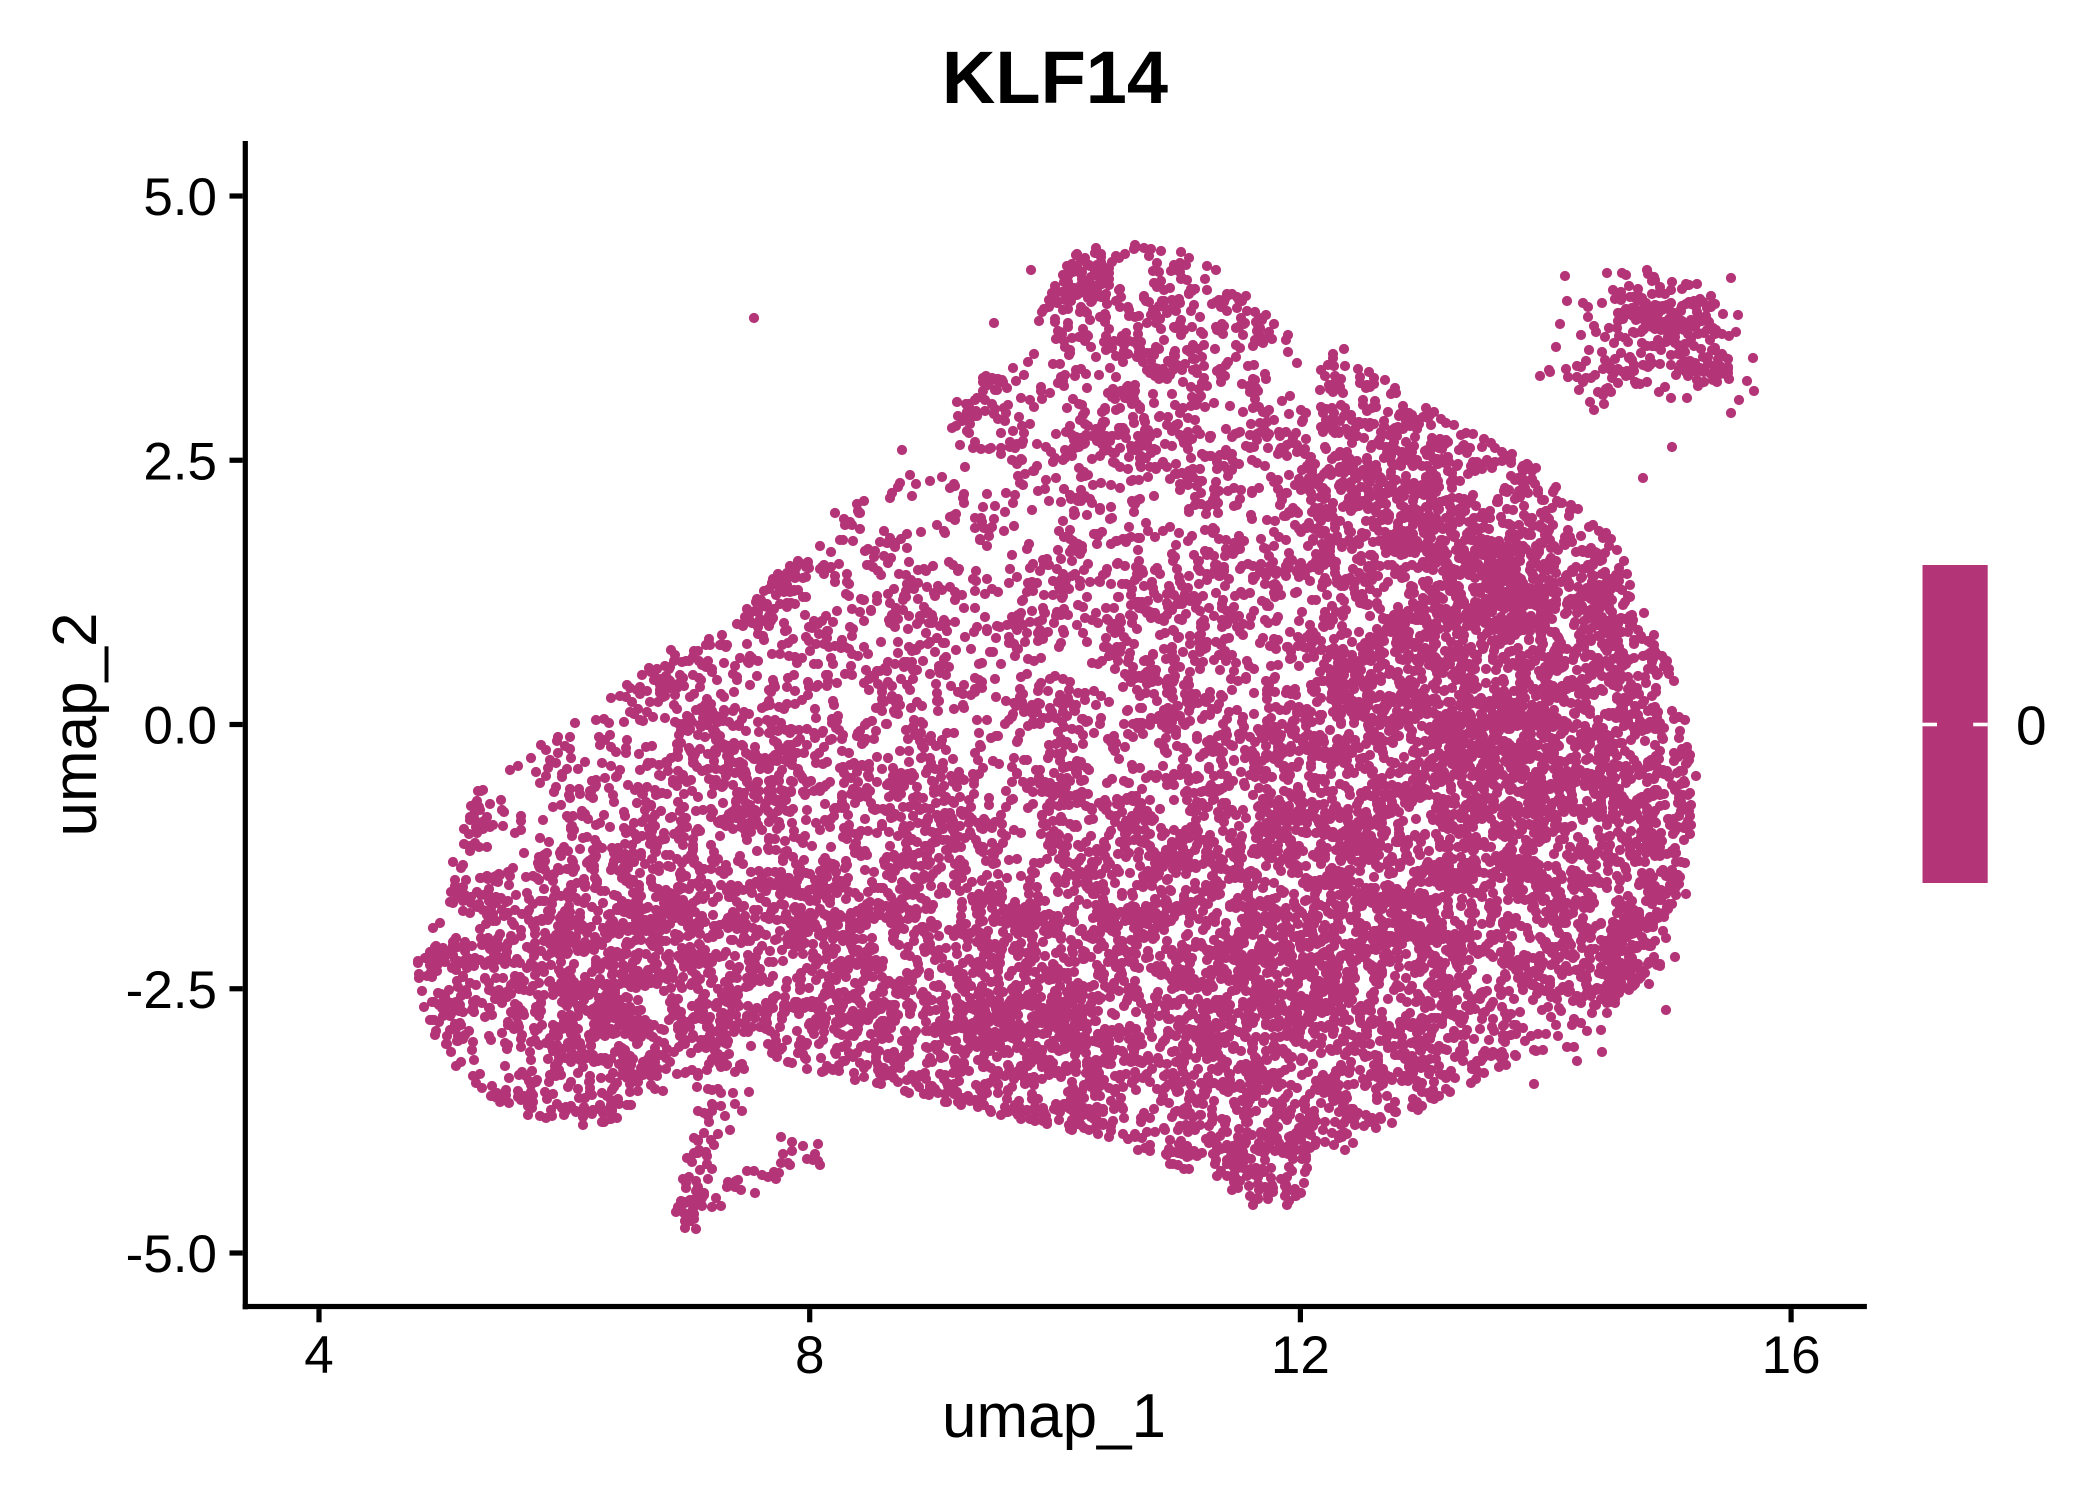  What do you see at coordinates (171, 1254) in the screenshot?
I see `svg-text: -5.0` at bounding box center [171, 1254].